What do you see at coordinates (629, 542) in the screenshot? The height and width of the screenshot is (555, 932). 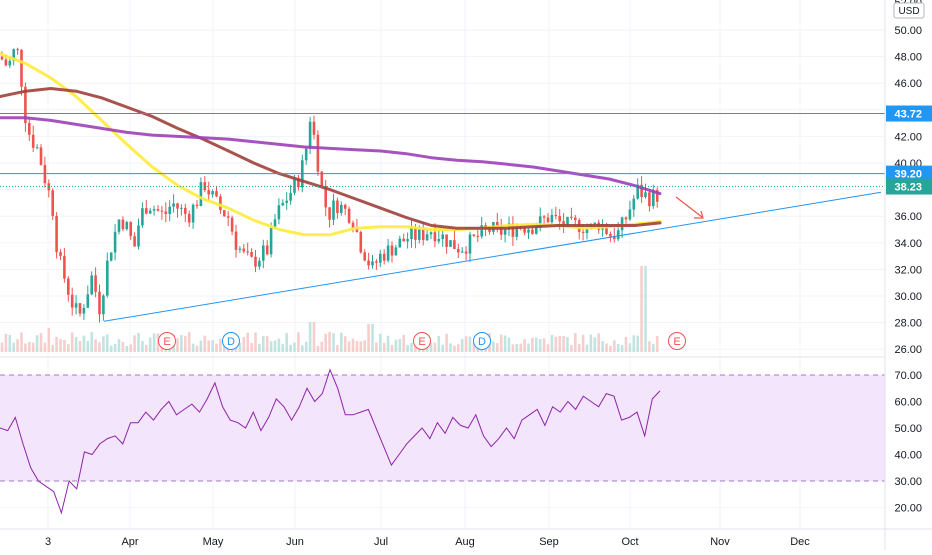 I see `time-tick-label: Oct` at bounding box center [629, 542].